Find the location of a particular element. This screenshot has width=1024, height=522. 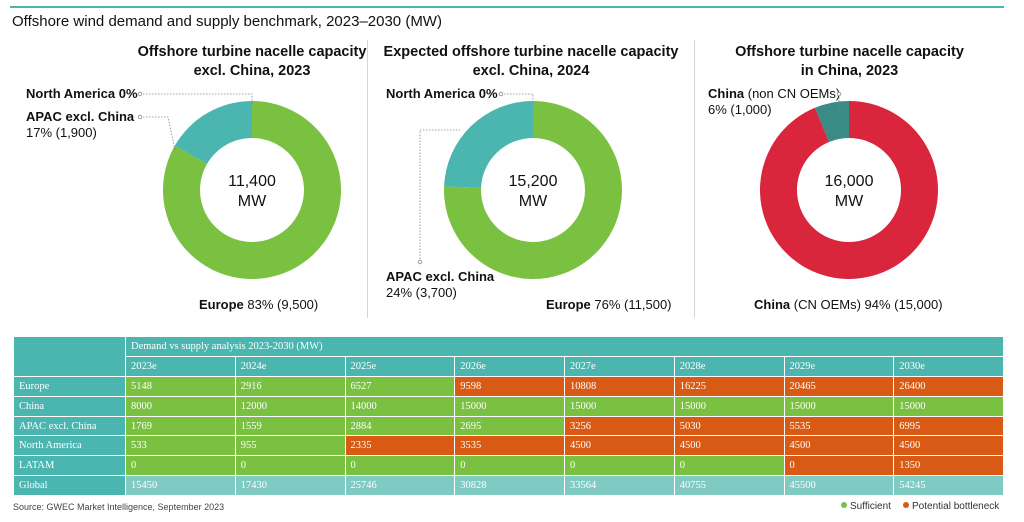

row-label: China is located at coordinates (69, 406).